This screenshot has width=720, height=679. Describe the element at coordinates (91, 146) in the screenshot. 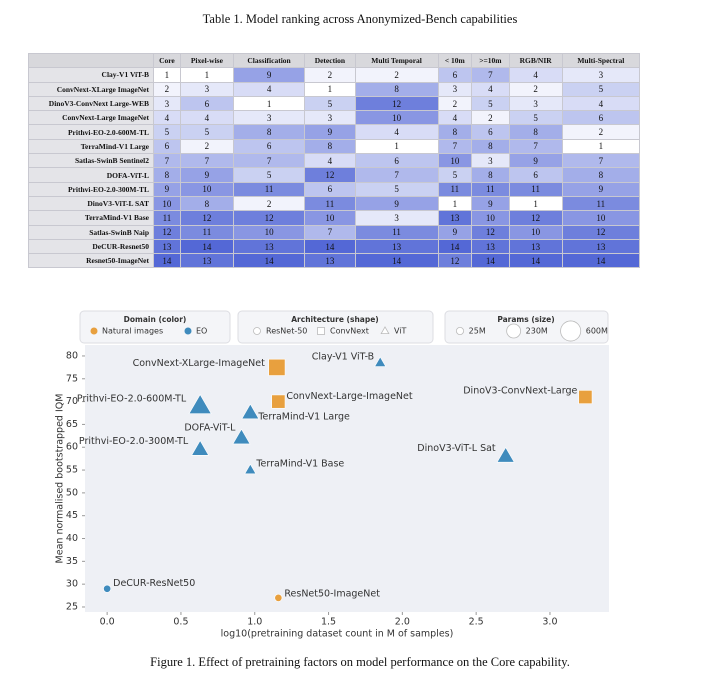

I see `row-label: TerraMind-V1 Large` at that location.